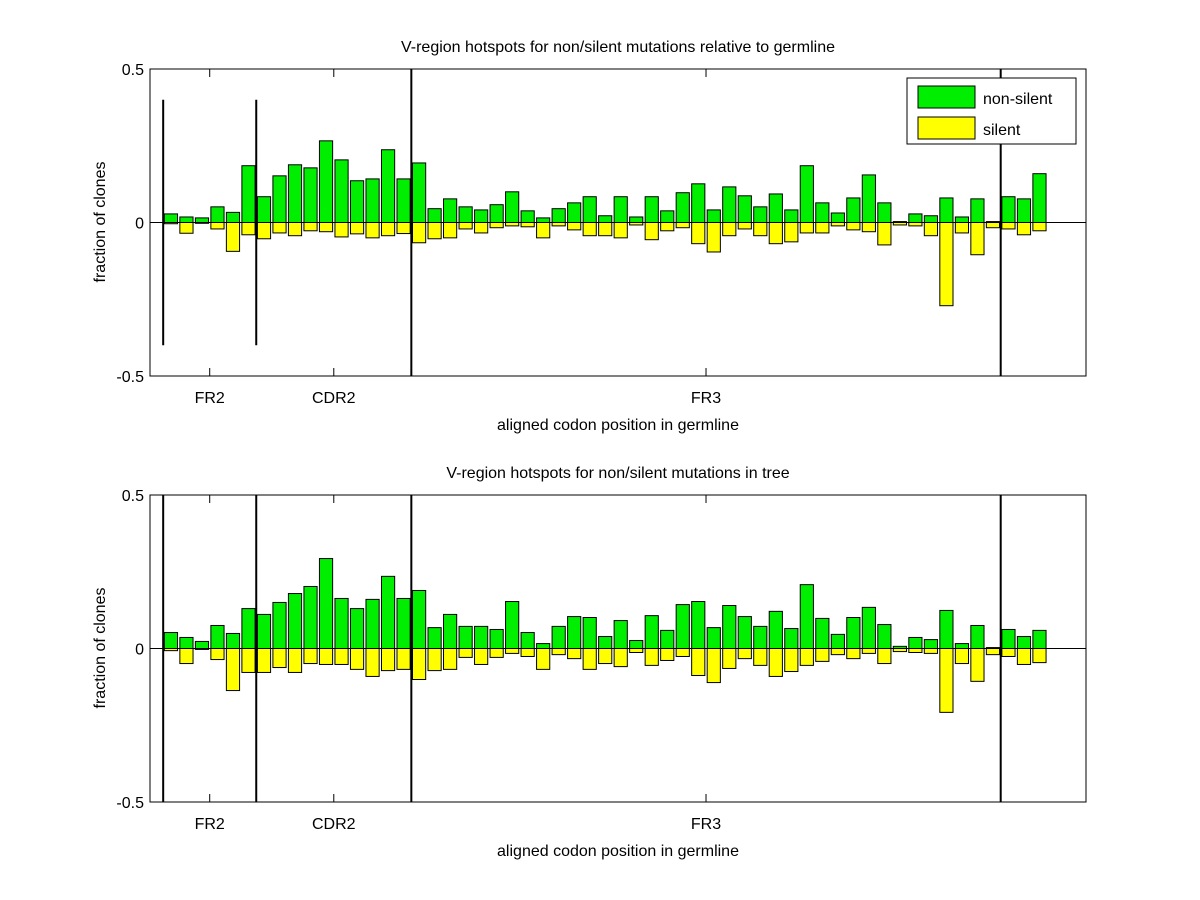 Image resolution: width=1200 pixels, height=900 pixels. I want to click on y-tick-label: -0.5, so click(130, 803).